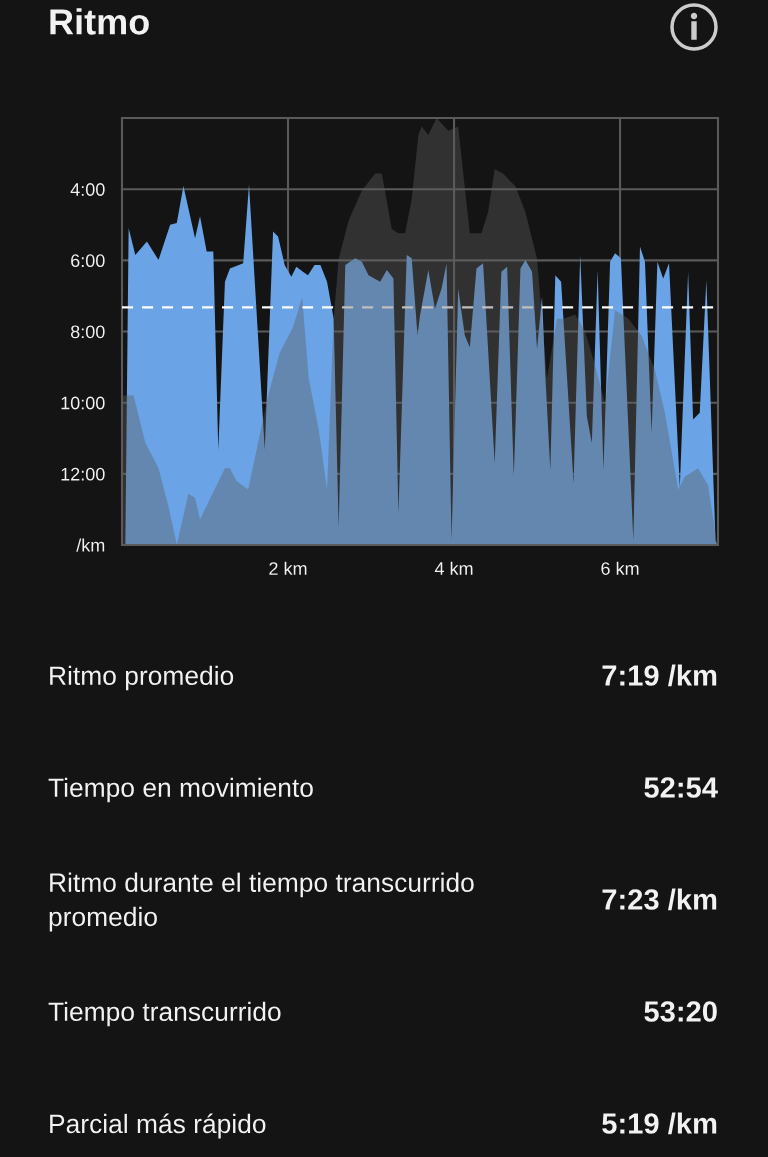 This screenshot has height=1157, width=768. I want to click on text: 53:20, so click(680, 1011).